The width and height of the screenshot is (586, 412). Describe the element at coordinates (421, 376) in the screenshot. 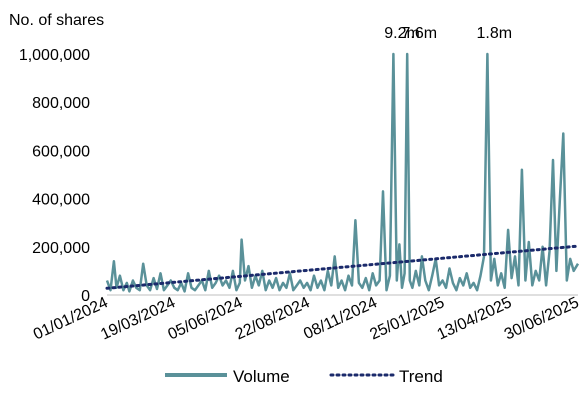

I see `legend-label-trend: Trend` at that location.